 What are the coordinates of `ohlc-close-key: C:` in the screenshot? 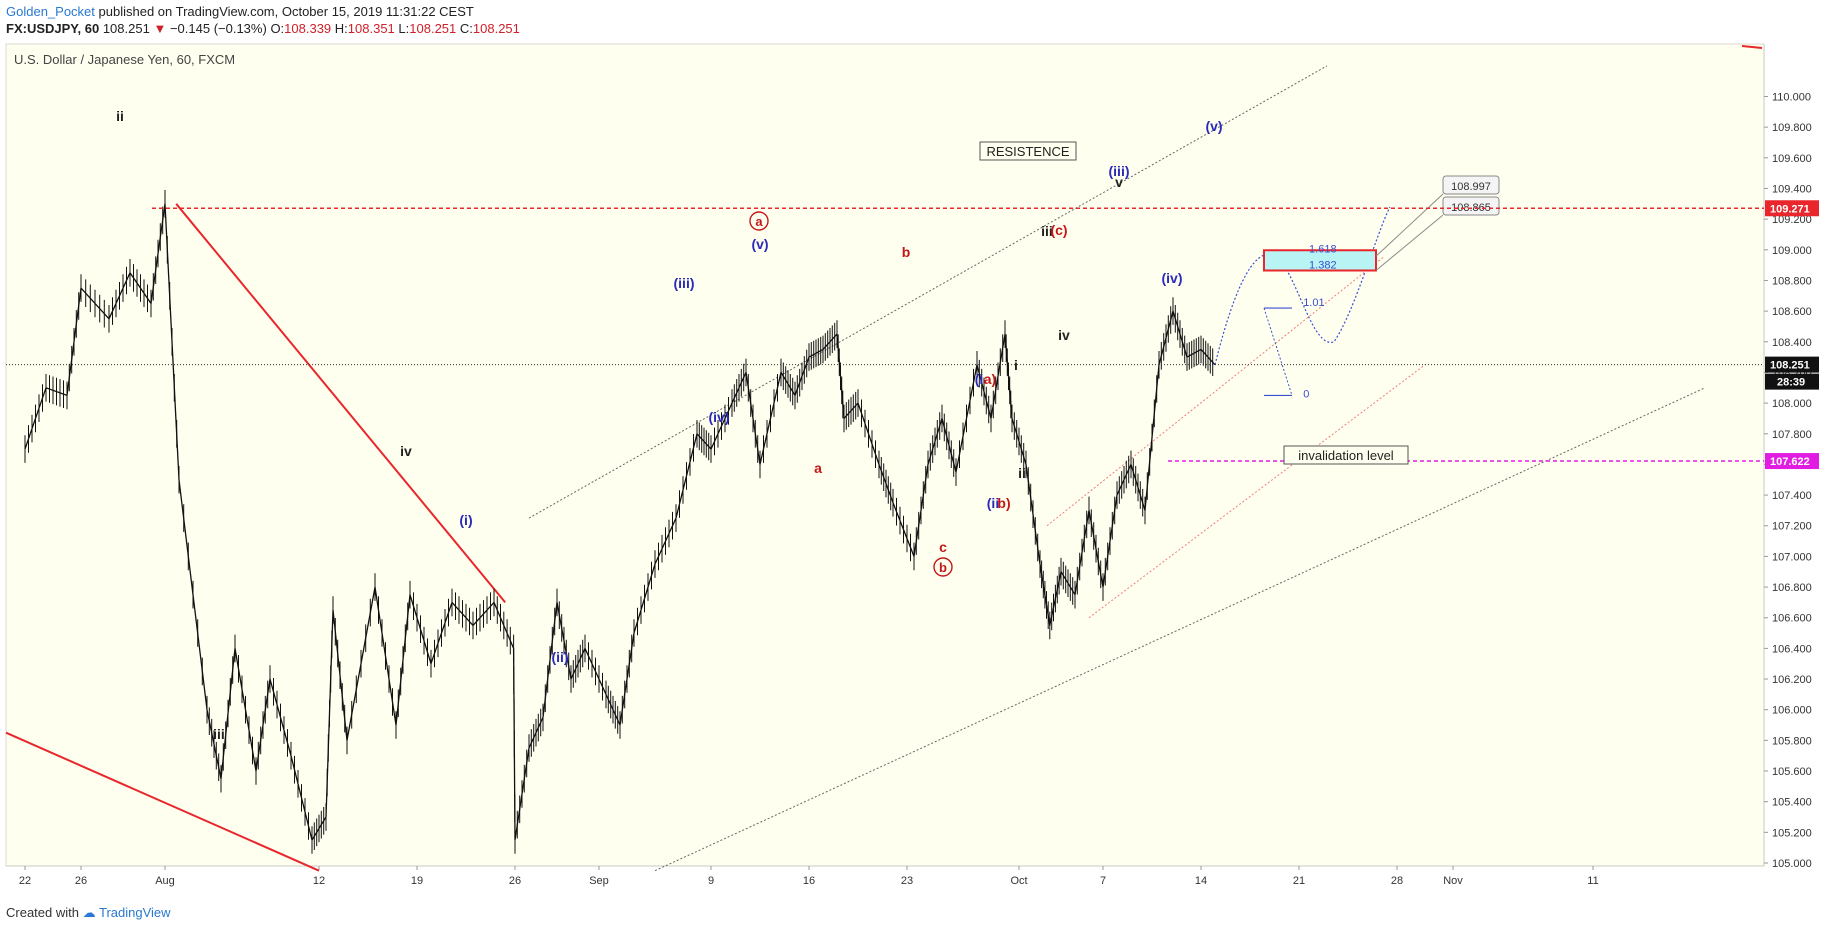 It's located at (466, 28).